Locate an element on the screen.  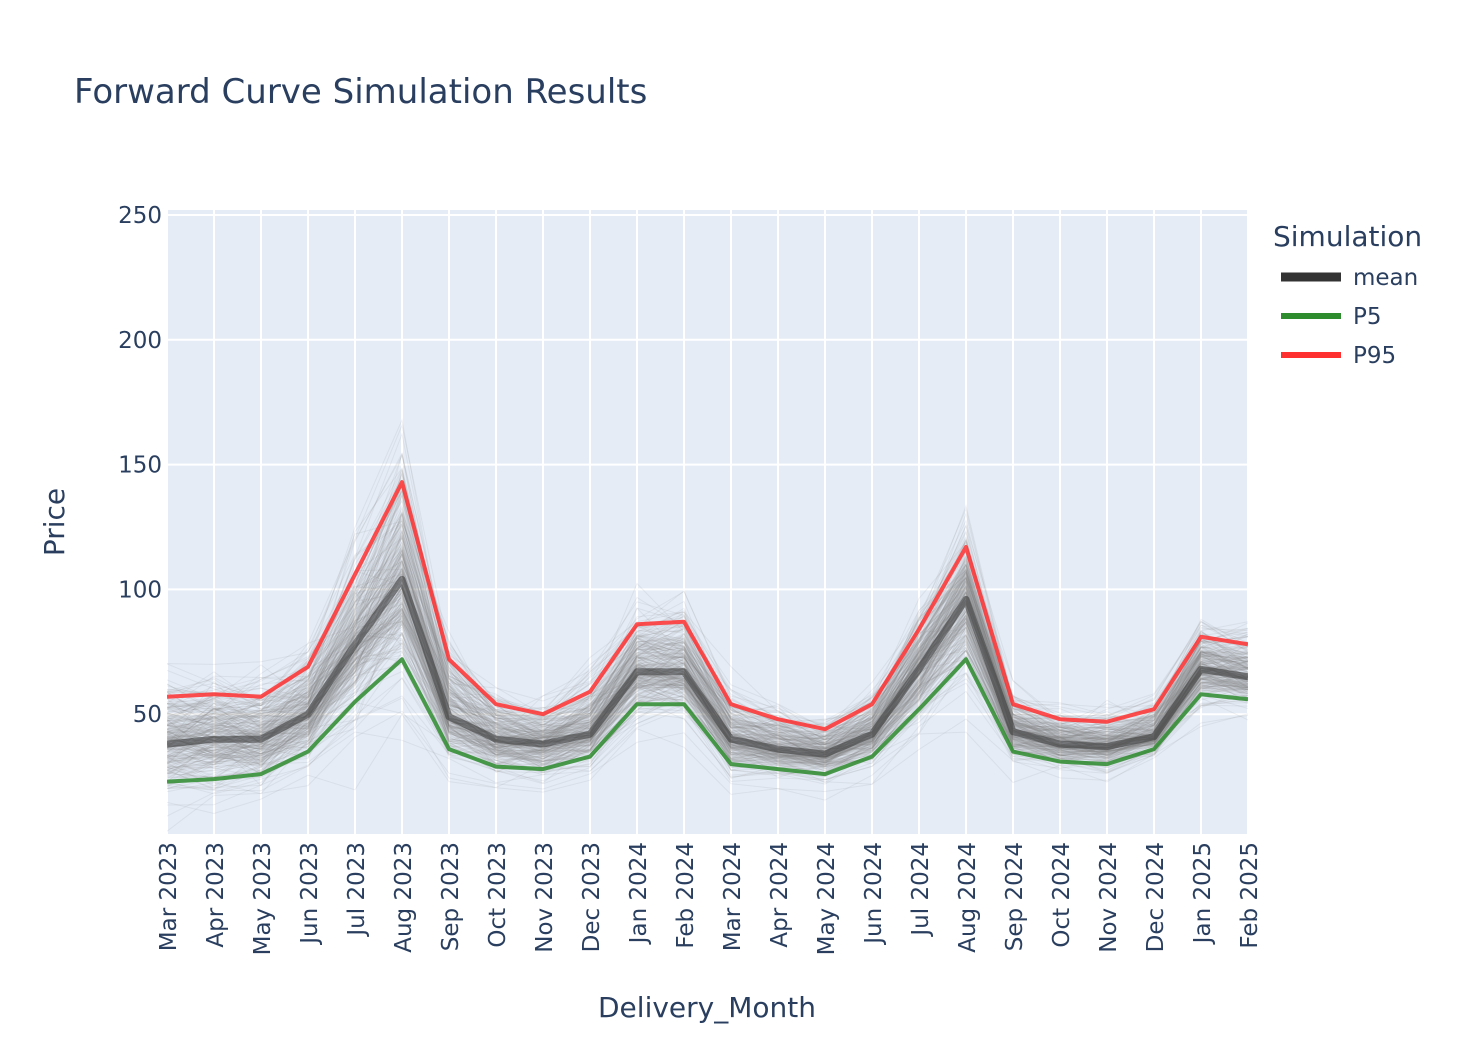
series-line-mean is located at coordinates (707, 666).